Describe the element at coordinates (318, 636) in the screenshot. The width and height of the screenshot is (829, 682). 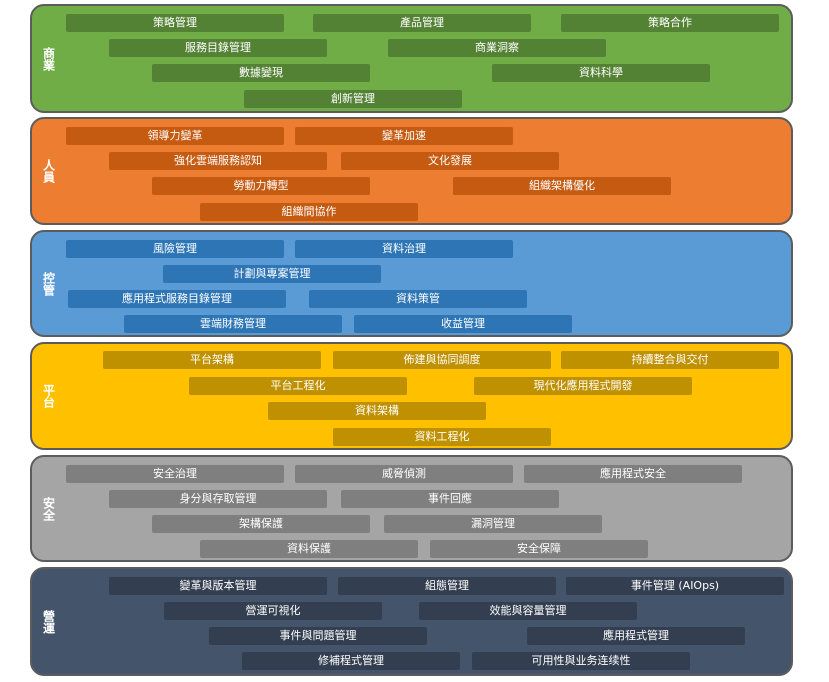
I see `capability-item: 事件與問題管理` at that location.